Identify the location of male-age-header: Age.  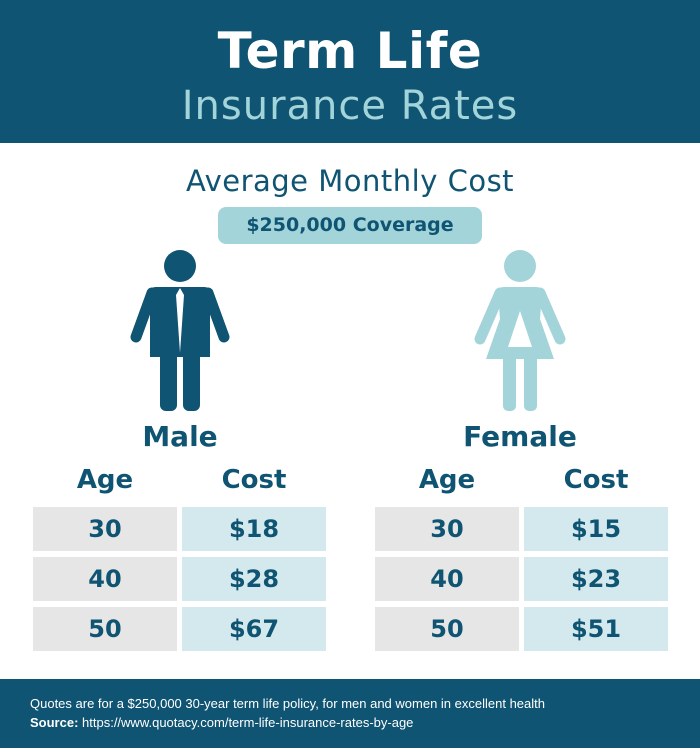
(105, 480).